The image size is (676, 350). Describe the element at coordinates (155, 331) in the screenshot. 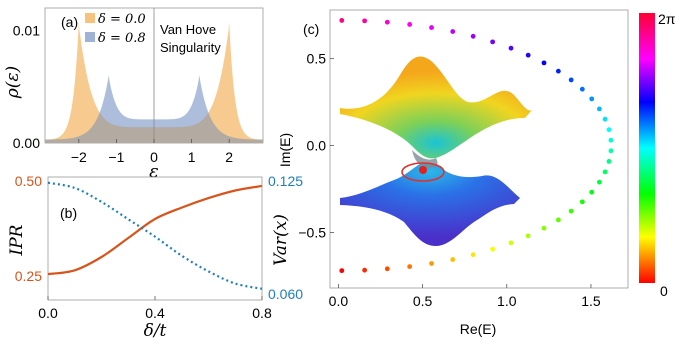

I see `panel-b-xlabel: δ/t` at that location.